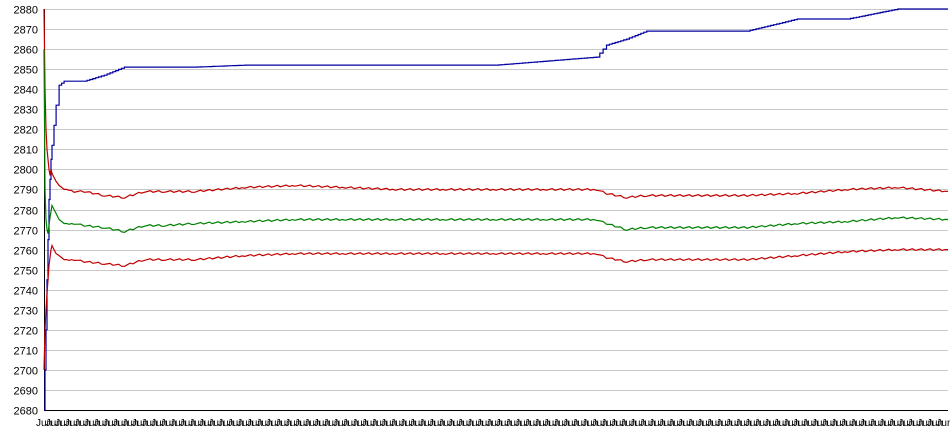  Describe the element at coordinates (26, 31) in the screenshot. I see `y-tick-label: 2870` at that location.